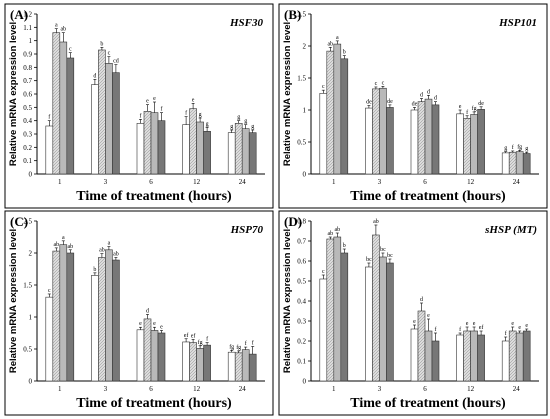 This screenshot has width=550, height=419. Describe the element at coordinates (243, 182) in the screenshot. I see `x-tick-label: 24` at that location.